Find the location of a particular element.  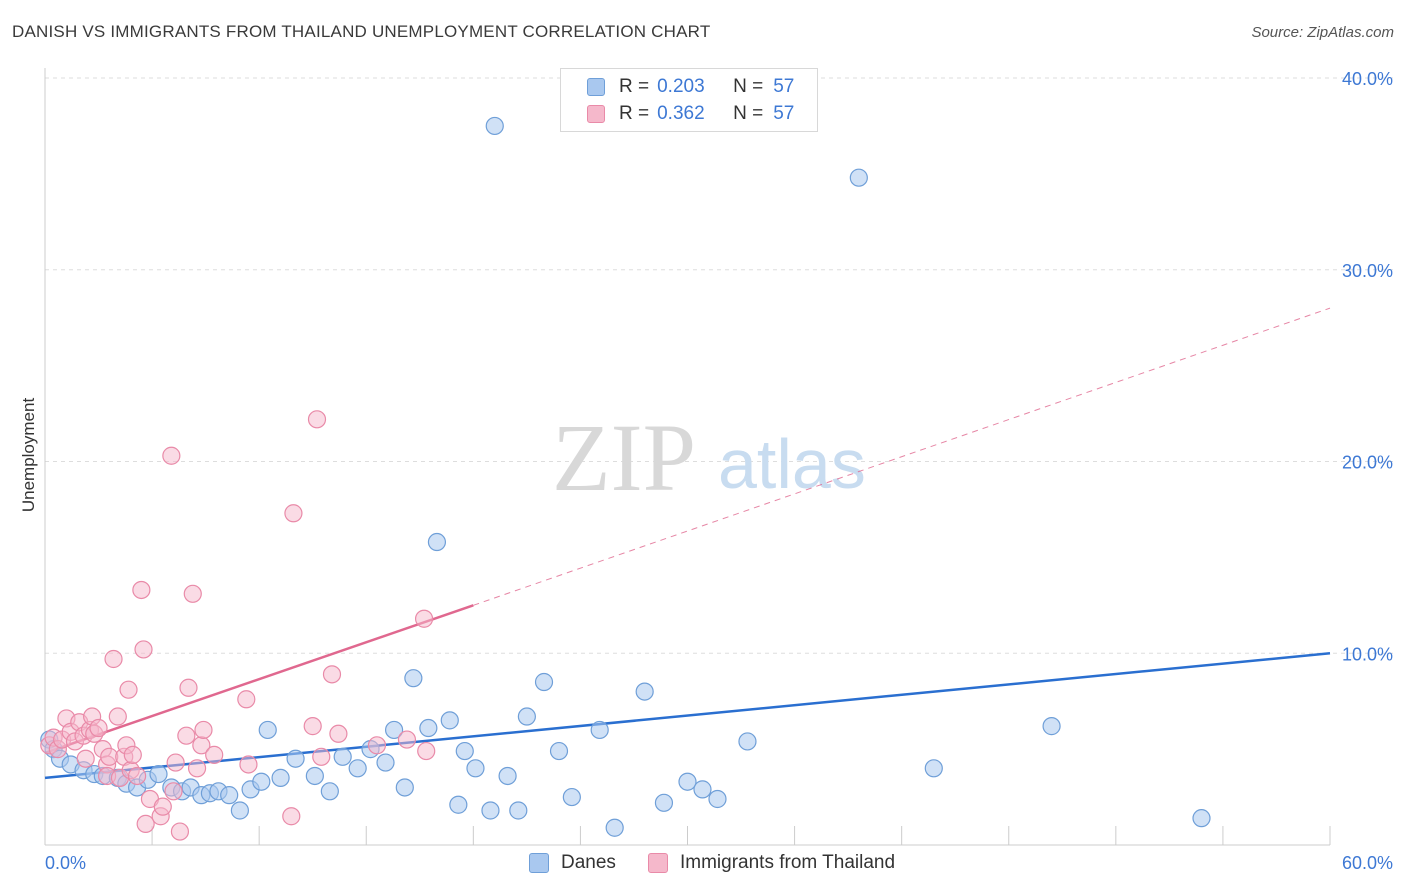

legend-item-danes: Danes is located at coordinates (572, 863).